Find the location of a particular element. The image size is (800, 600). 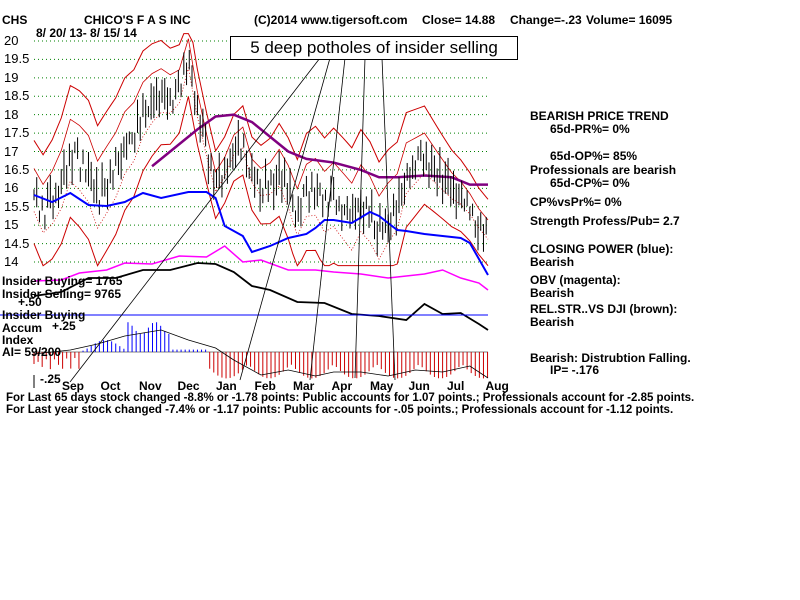

distribution-label: Bearish: Distrubtion Falling. is located at coordinates (610, 358).